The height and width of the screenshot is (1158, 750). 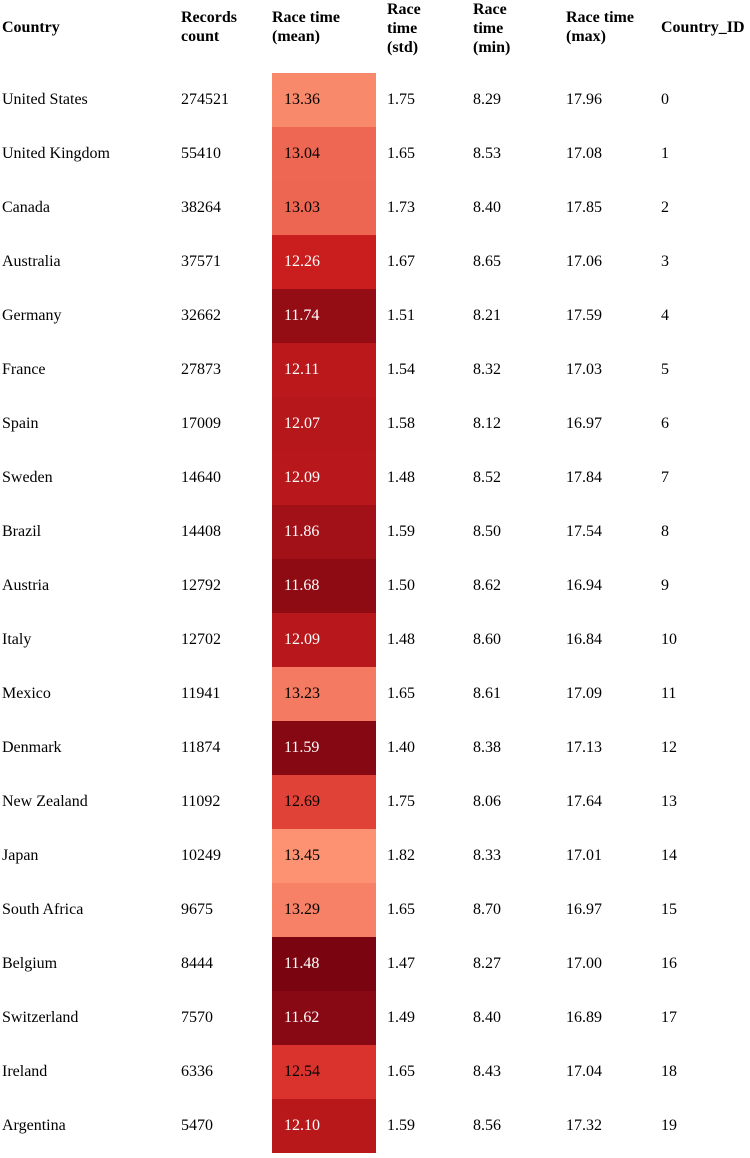 What do you see at coordinates (375, 856) in the screenshot?
I see `table-row: Japan 10249 13.45 1.82 8.33 17.01 14` at bounding box center [375, 856].